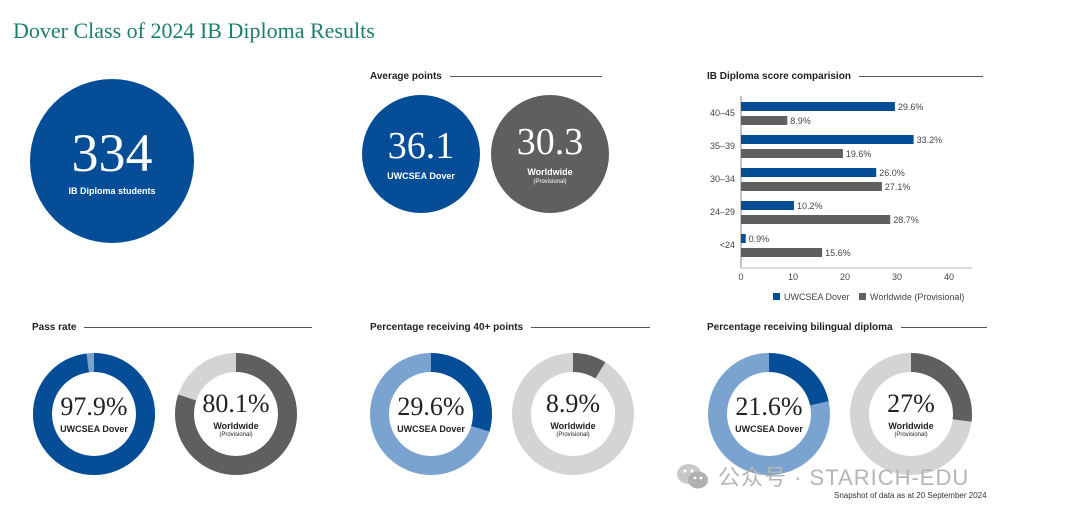 This screenshot has width=1080, height=520. Describe the element at coordinates (236, 403) in the screenshot. I see `donut-value: 80.1%` at that location.